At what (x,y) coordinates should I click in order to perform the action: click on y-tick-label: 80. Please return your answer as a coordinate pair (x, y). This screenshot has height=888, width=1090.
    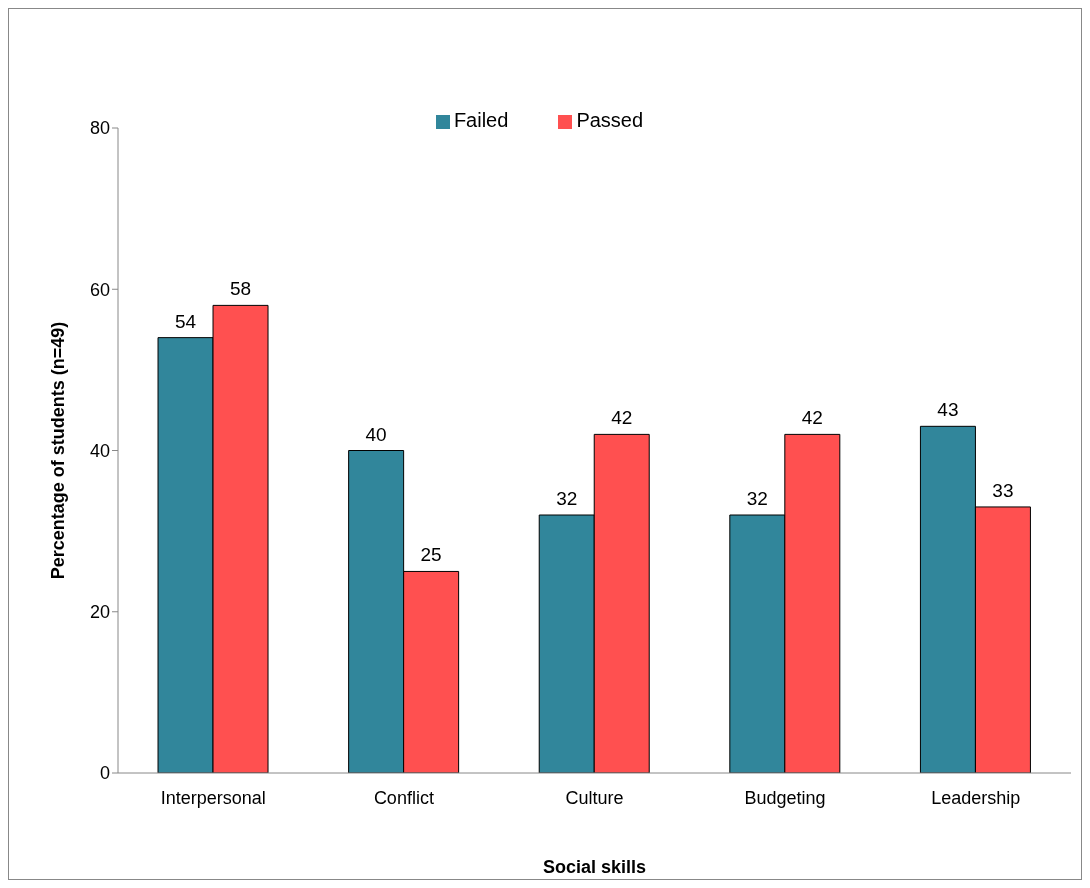
    Looking at the image, I should click on (99, 128).